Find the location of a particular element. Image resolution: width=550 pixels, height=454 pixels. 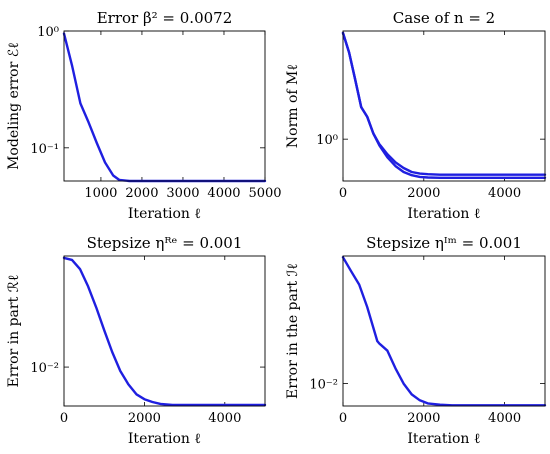

y-axis-label: Error in part ℛℓ is located at coordinates (14, 330).